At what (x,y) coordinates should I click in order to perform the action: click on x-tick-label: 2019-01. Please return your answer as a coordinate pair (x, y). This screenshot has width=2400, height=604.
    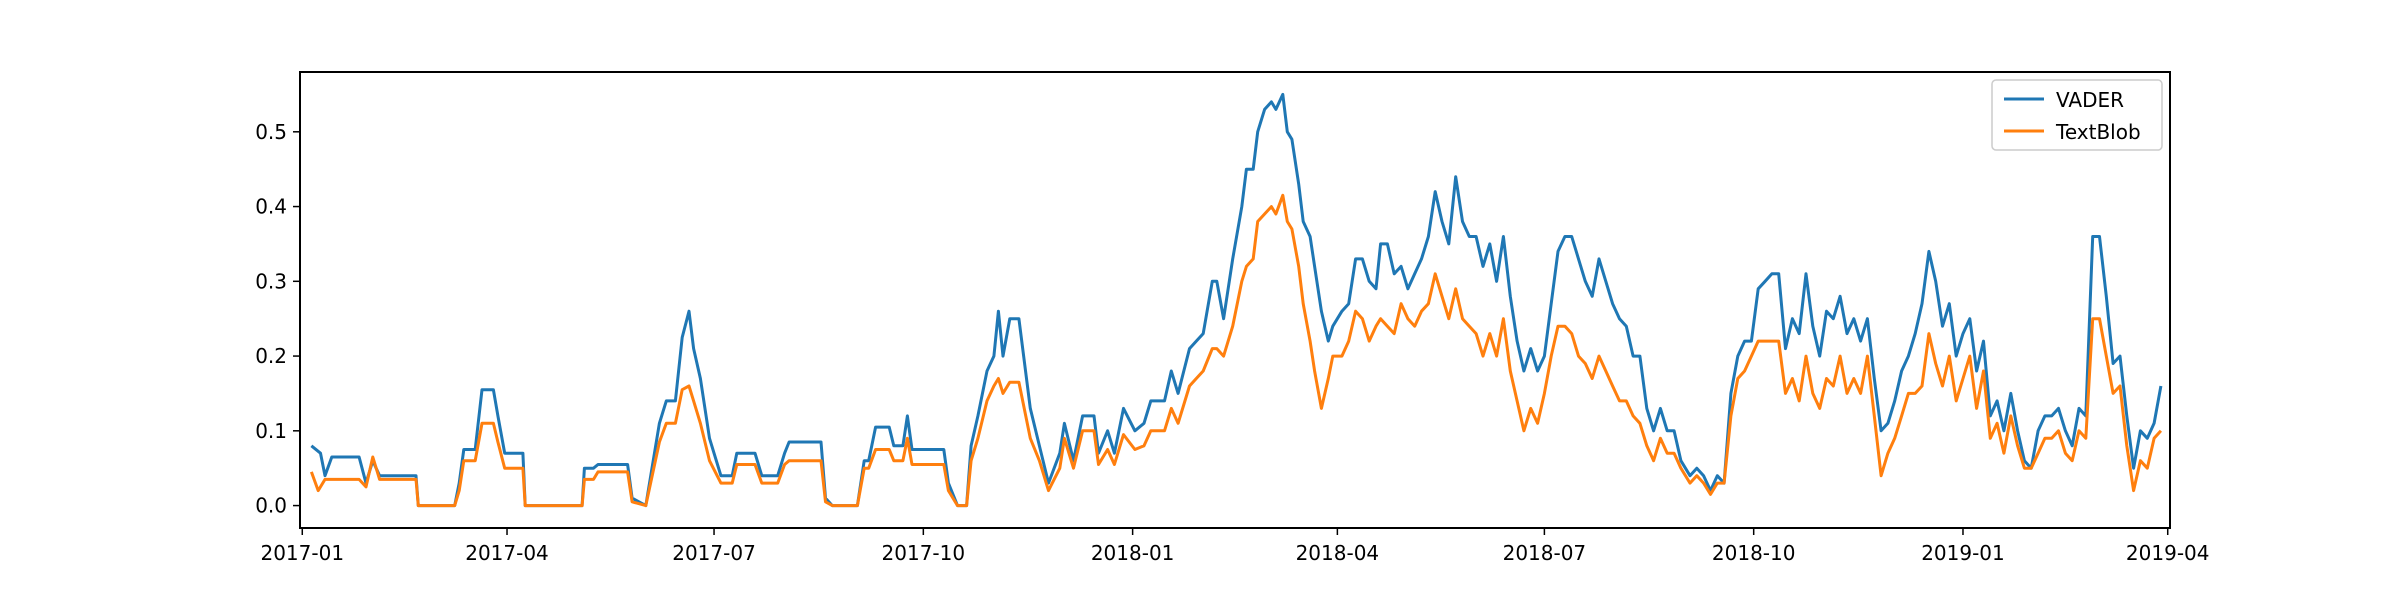
    Looking at the image, I should click on (1963, 553).